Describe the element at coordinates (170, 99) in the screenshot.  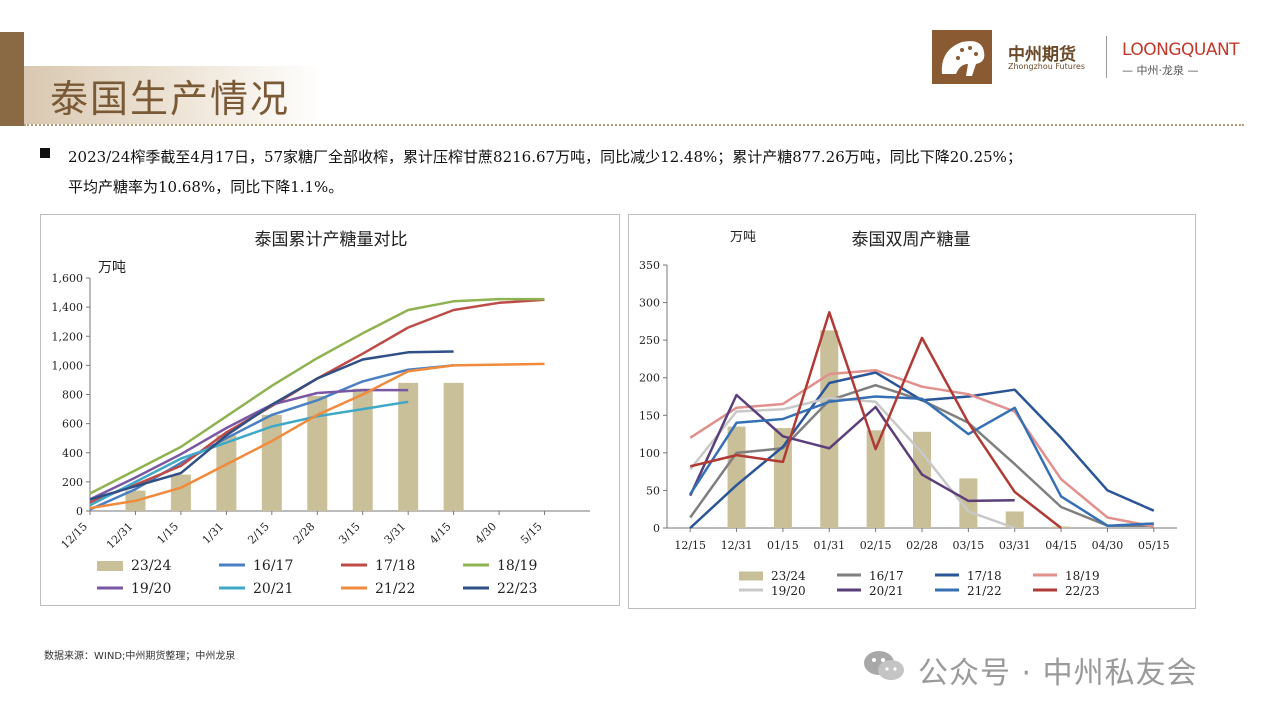
I see `page-title: 泰国生产情况` at that location.